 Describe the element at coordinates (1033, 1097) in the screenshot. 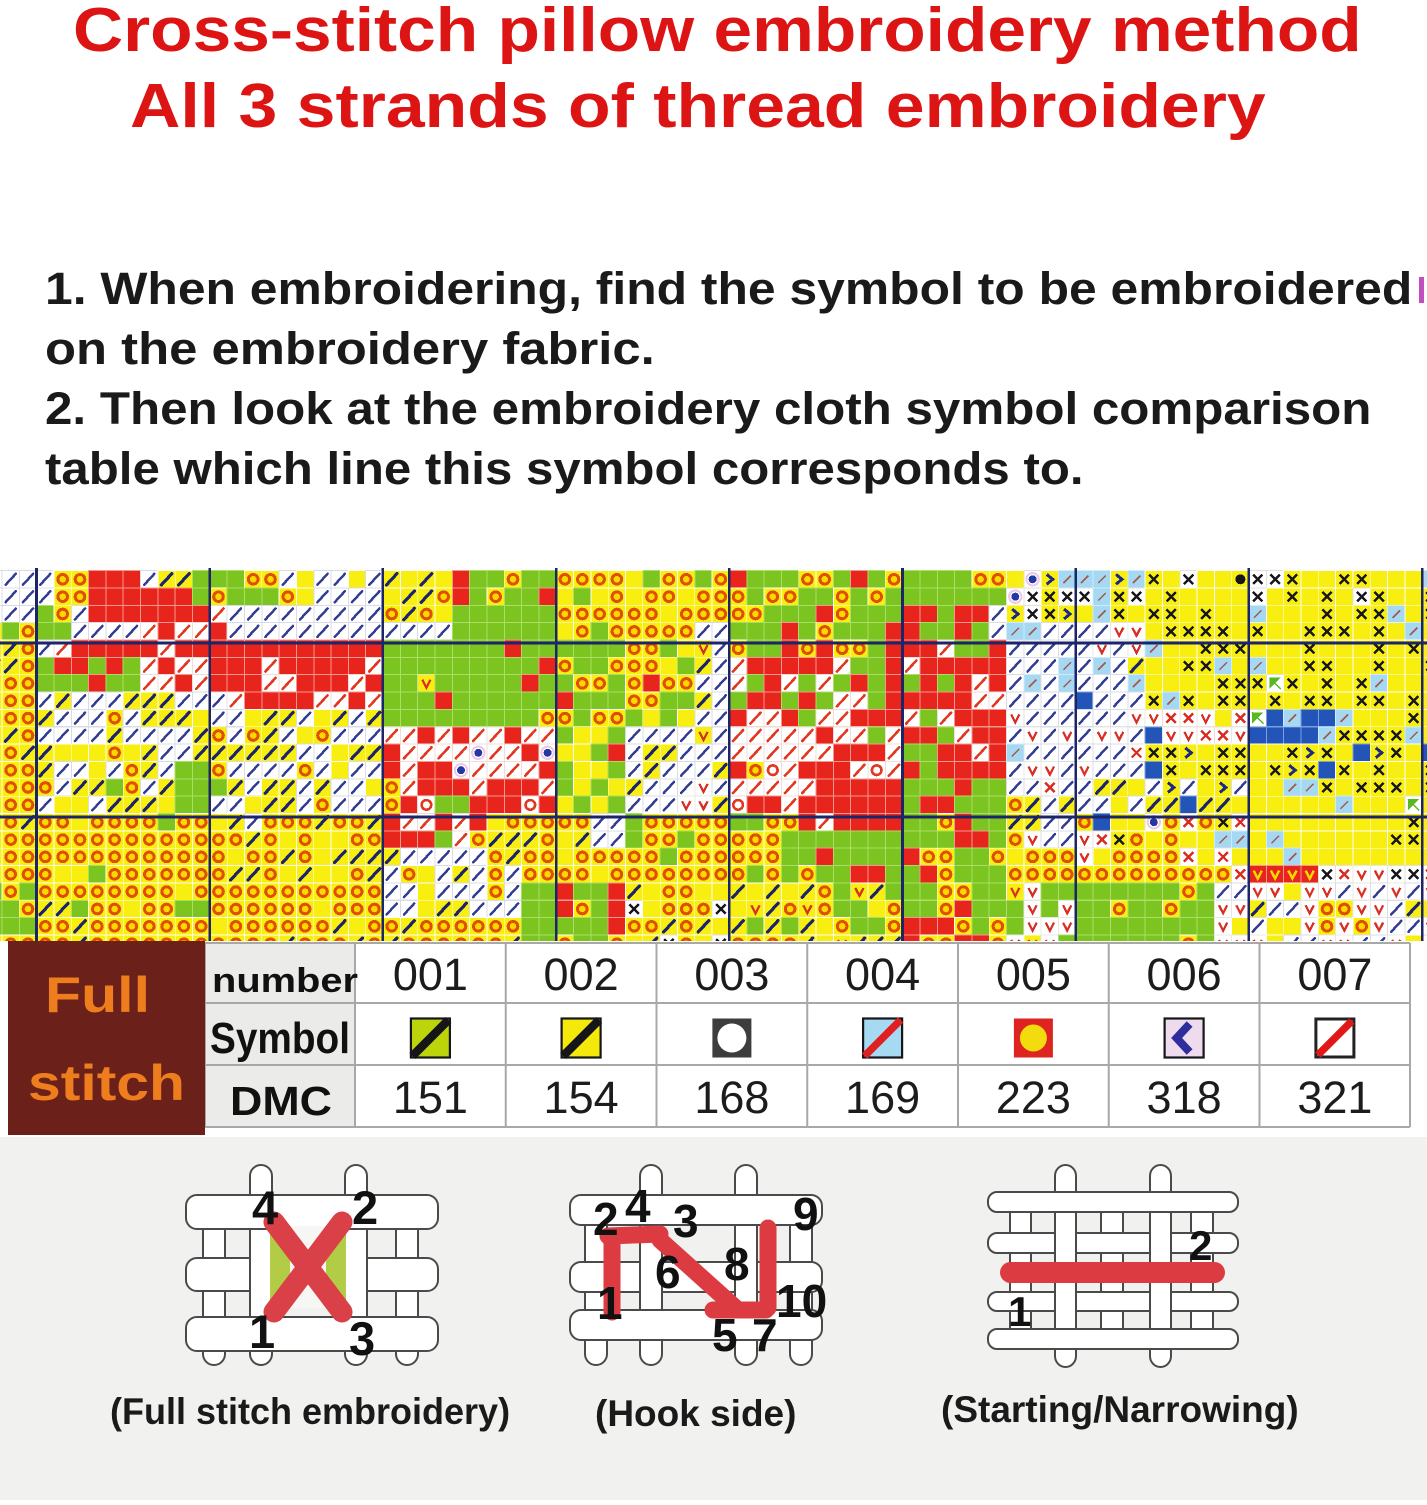

I see `svg-text: 223` at that location.